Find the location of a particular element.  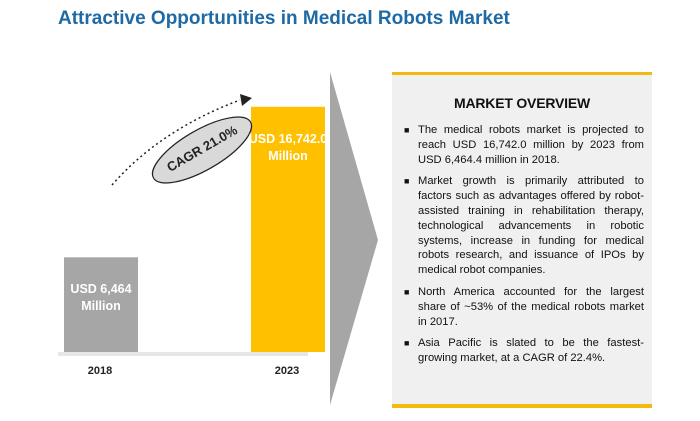

panel-heading: MARKET OVERVIEW is located at coordinates (522, 103).